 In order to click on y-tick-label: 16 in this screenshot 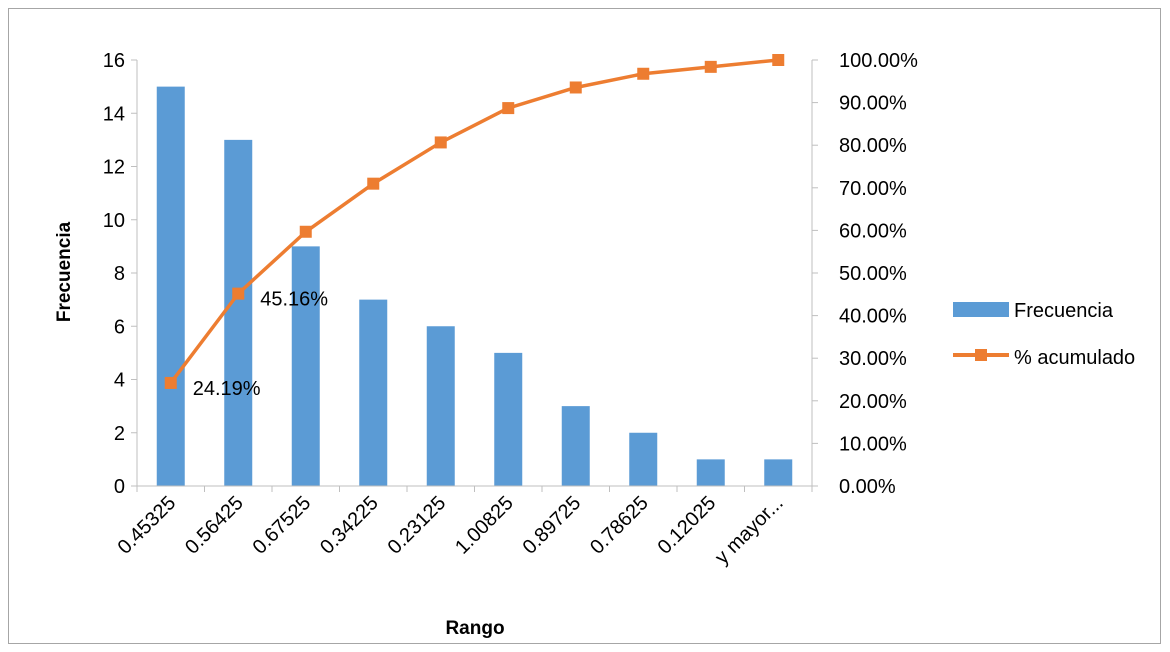, I will do `click(114, 61)`.